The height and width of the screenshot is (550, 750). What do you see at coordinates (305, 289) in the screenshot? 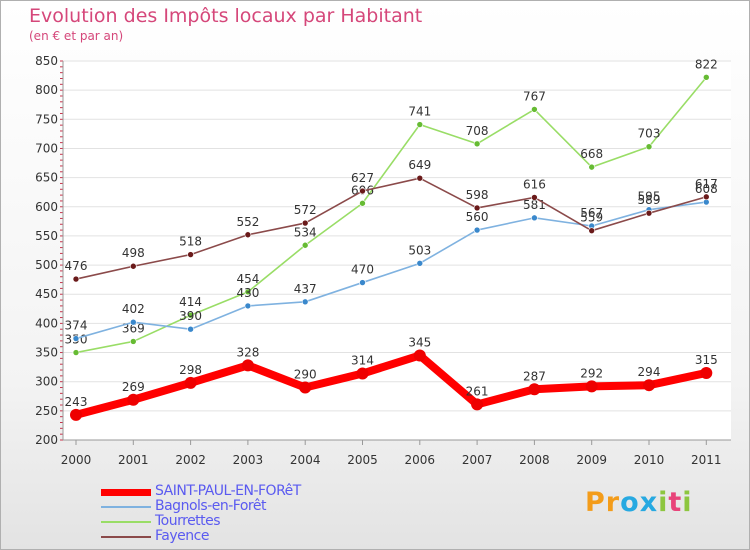
I see `data-label: 437` at bounding box center [305, 289].